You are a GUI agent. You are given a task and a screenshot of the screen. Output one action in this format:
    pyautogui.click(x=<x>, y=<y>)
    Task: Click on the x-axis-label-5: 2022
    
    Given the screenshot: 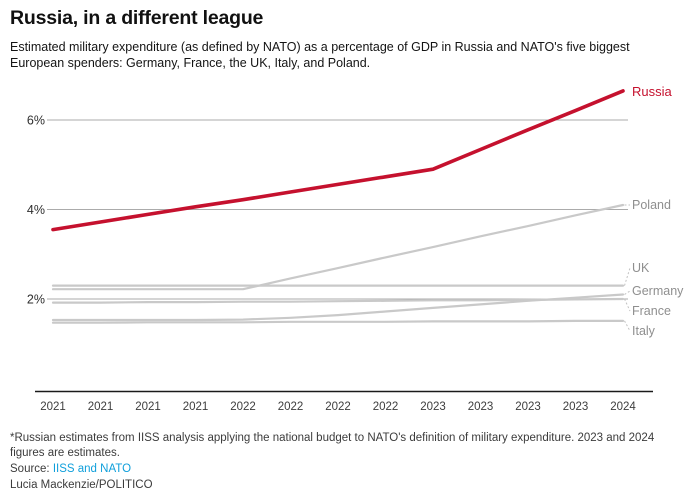 What is the action you would take?
    pyautogui.click(x=291, y=407)
    